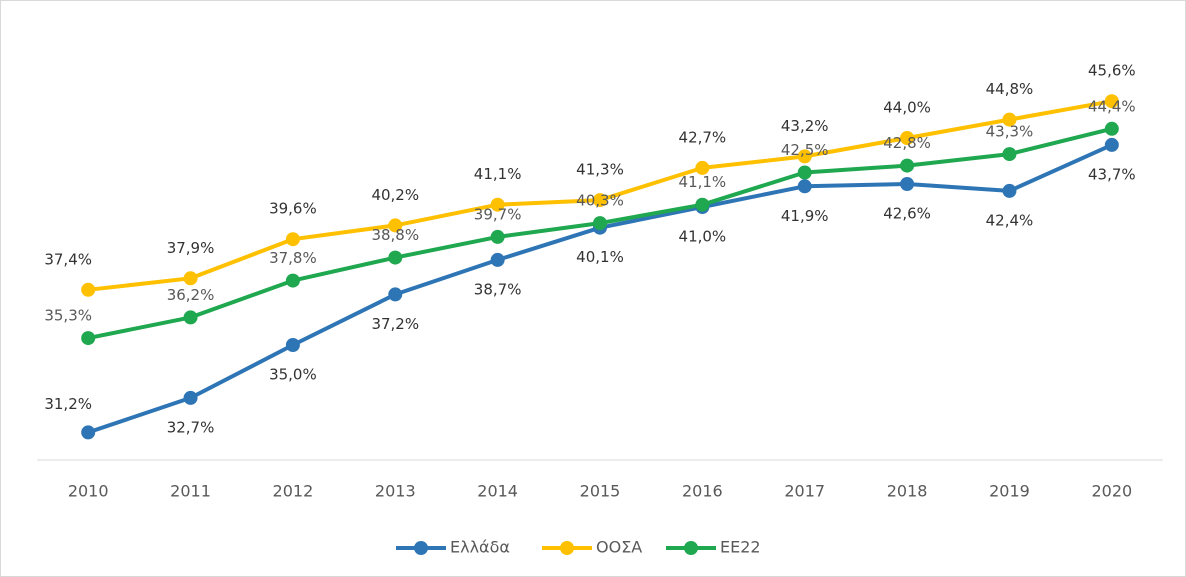 The image size is (1186, 577). What do you see at coordinates (190, 491) in the screenshot?
I see `x-tick-label: 2011` at bounding box center [190, 491].